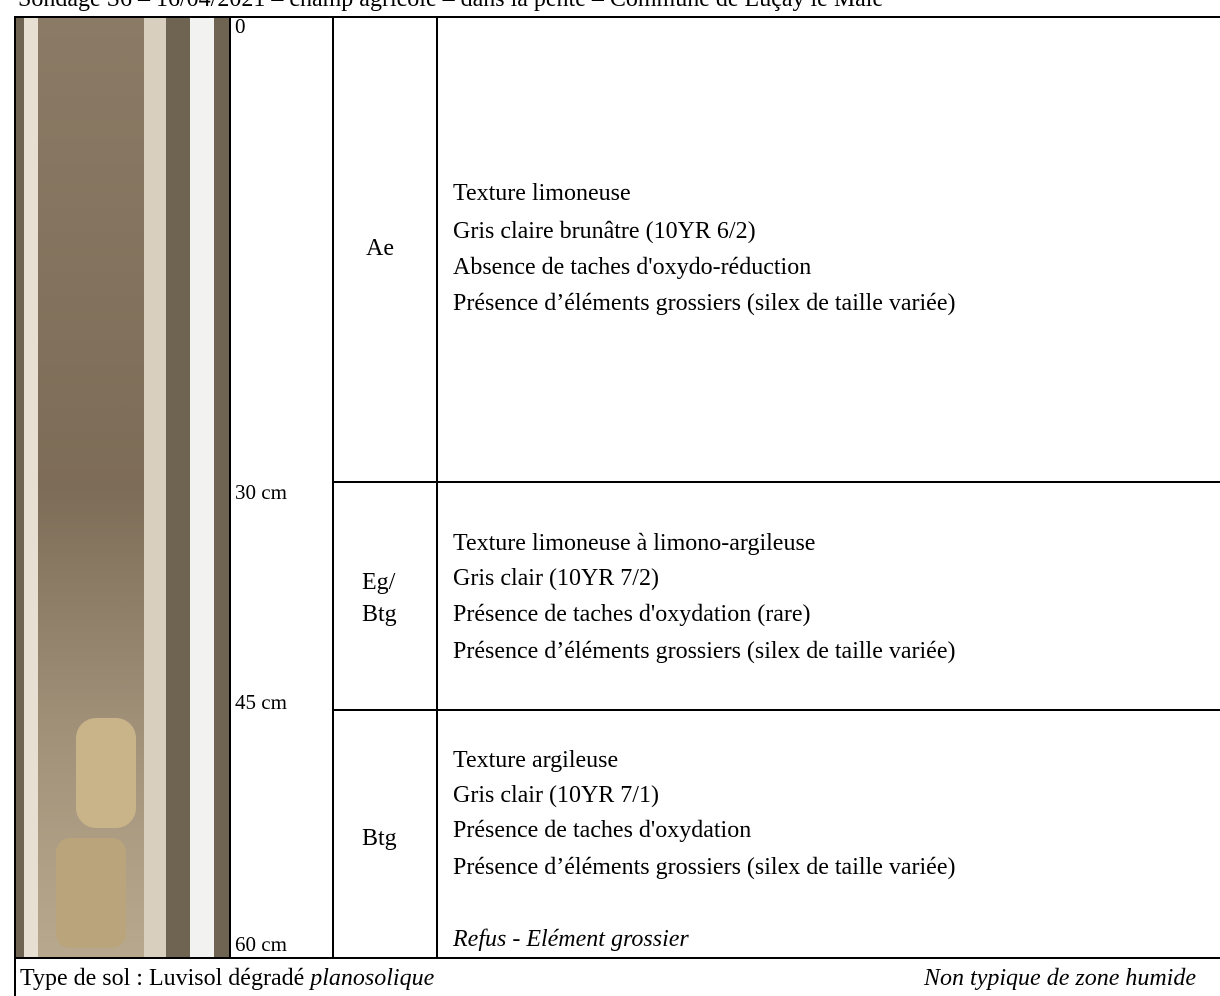 This screenshot has width=1220, height=996. I want to click on description-line: Absence de taches d'oxydo-réduction, so click(632, 267).